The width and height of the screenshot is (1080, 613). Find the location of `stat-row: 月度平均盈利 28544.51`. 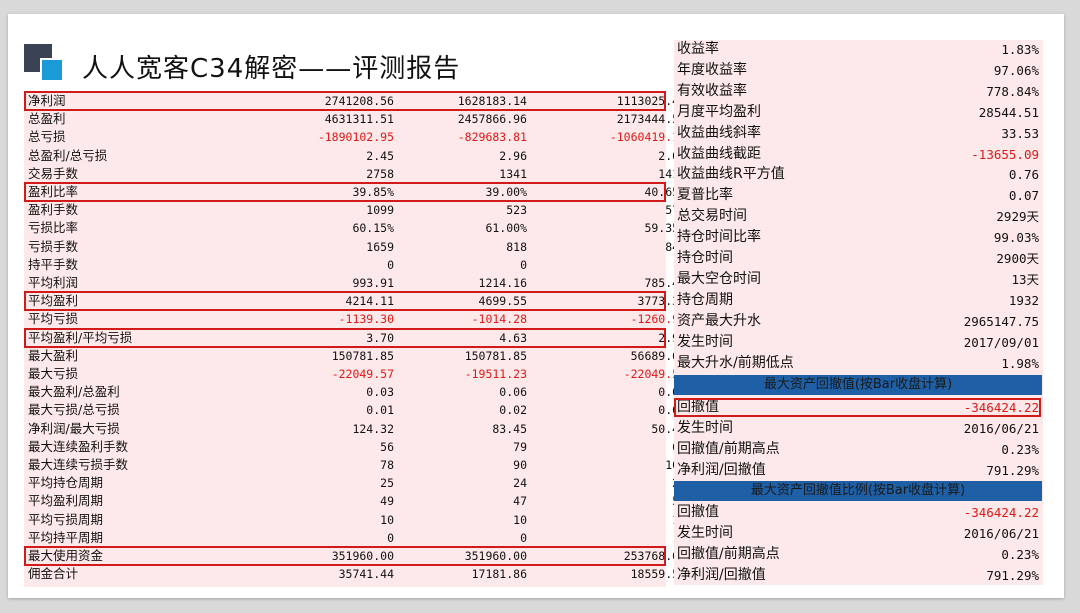

stat-row: 月度平均盈利 28544.51 is located at coordinates (858, 112).